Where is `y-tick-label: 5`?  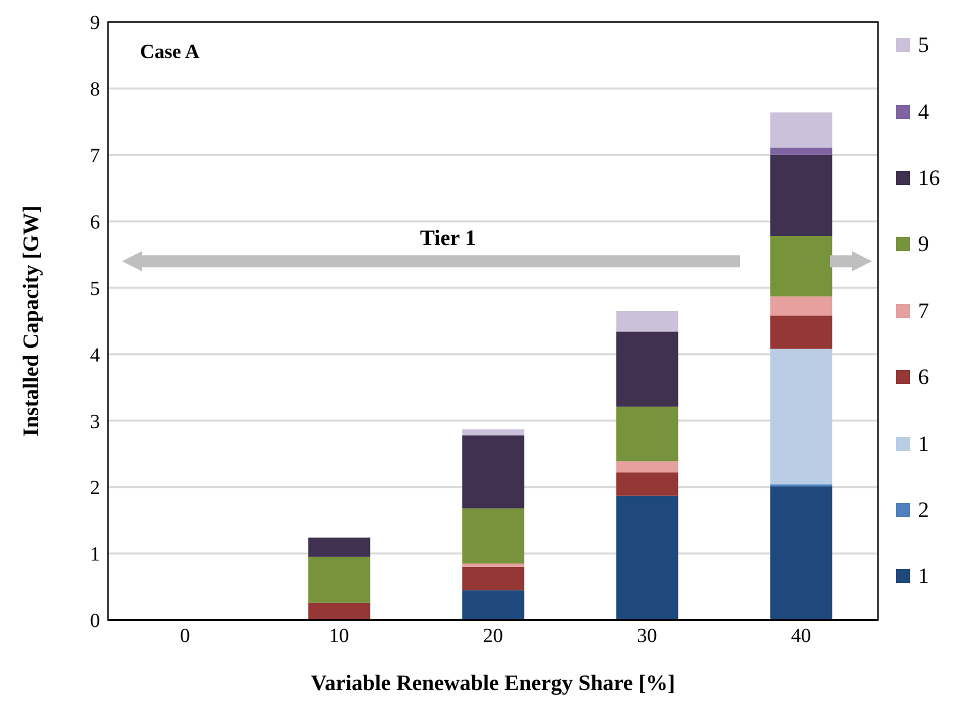
y-tick-label: 5 is located at coordinates (95, 289).